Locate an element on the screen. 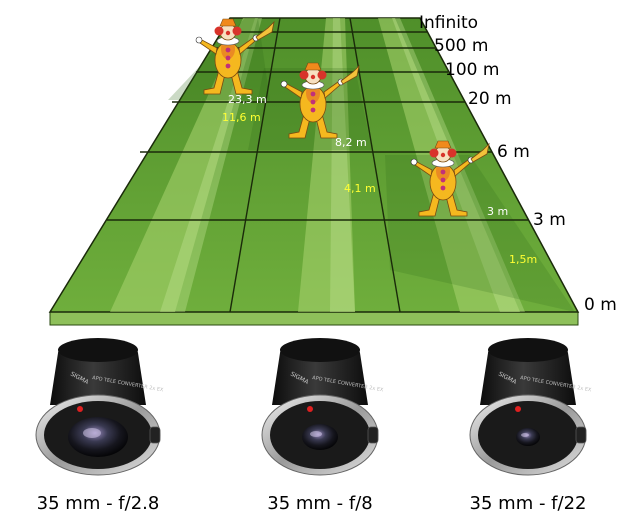  lens-1-caption: 35 mm - f/2.8 is located at coordinates (98, 503).